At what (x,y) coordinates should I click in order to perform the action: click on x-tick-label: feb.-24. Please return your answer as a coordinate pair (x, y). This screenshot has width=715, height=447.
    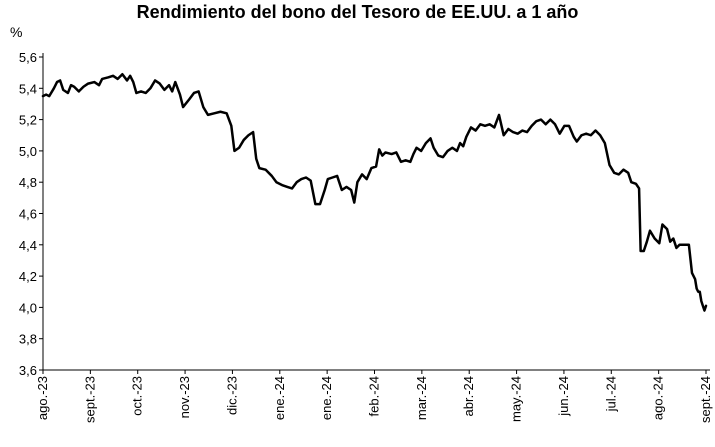
    Looking at the image, I should click on (374, 396).